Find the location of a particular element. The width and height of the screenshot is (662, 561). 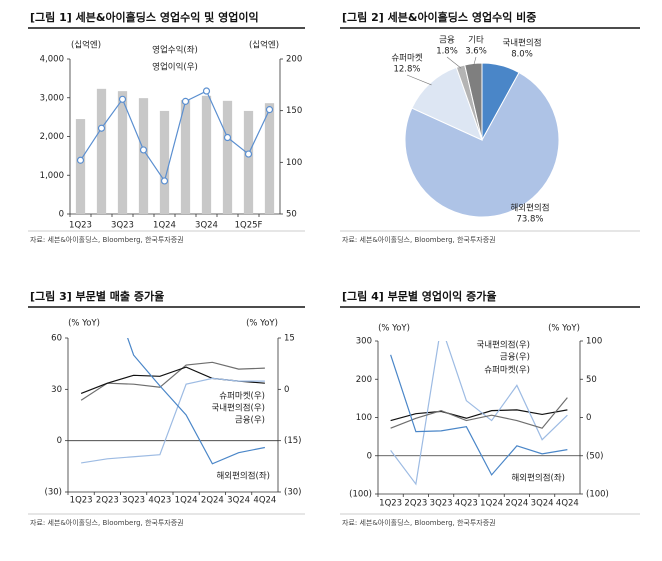

x-tick-label: 2Q24 is located at coordinates (516, 504).